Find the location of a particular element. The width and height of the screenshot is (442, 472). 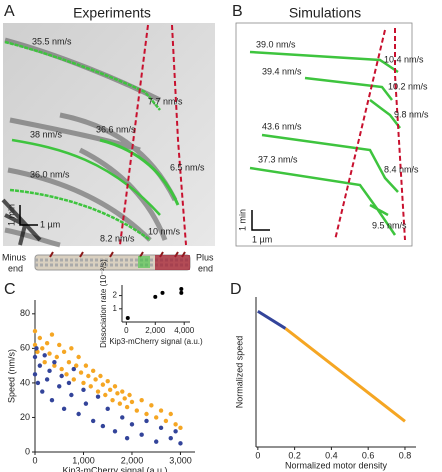

x-tick-label: 0.6 is located at coordinates (368, 455).